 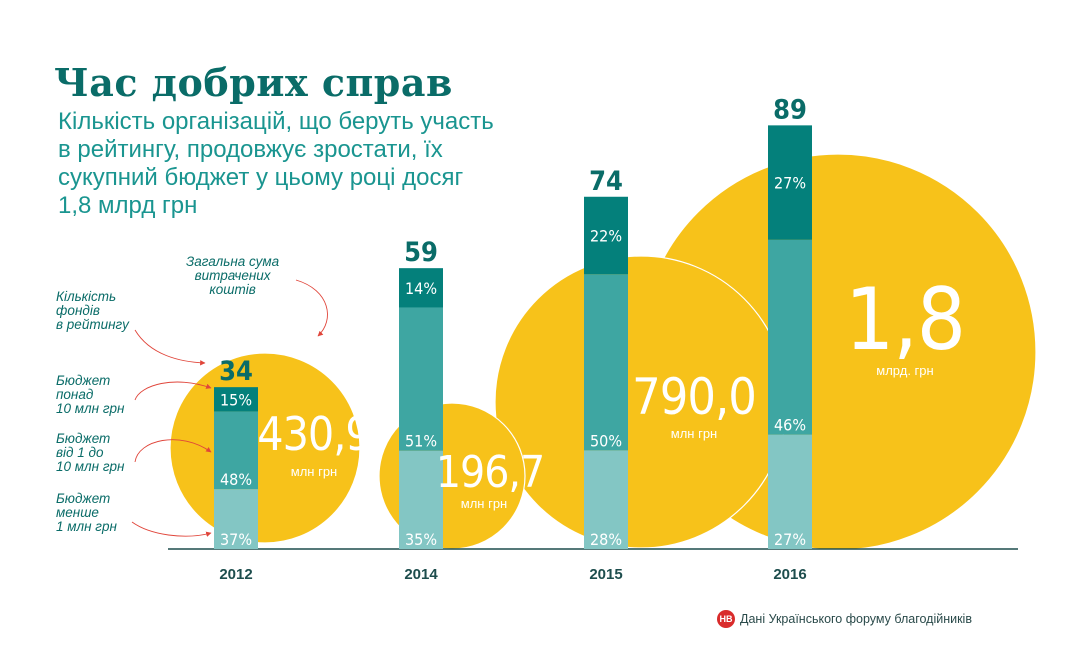 I want to click on segment-label: 51%, so click(x=421, y=441).